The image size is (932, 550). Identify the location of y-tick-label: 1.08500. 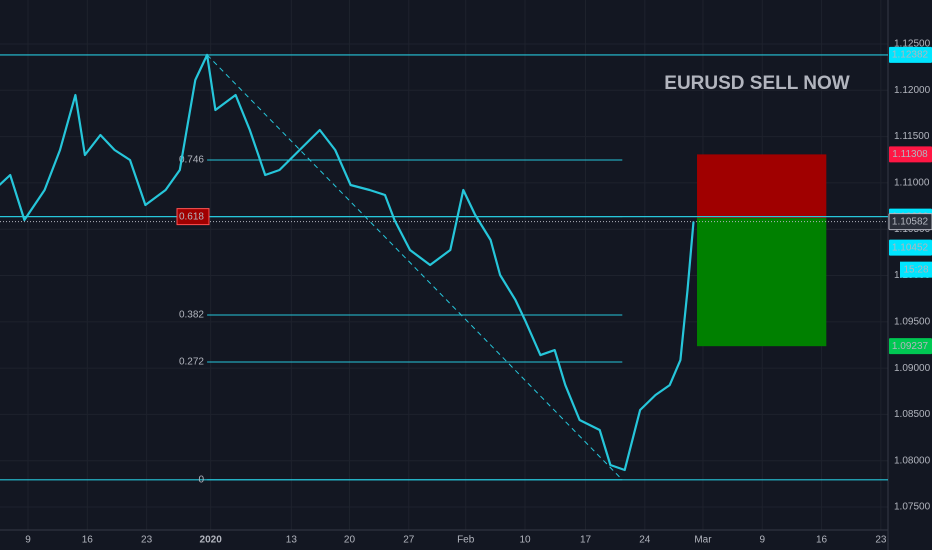
(912, 414).